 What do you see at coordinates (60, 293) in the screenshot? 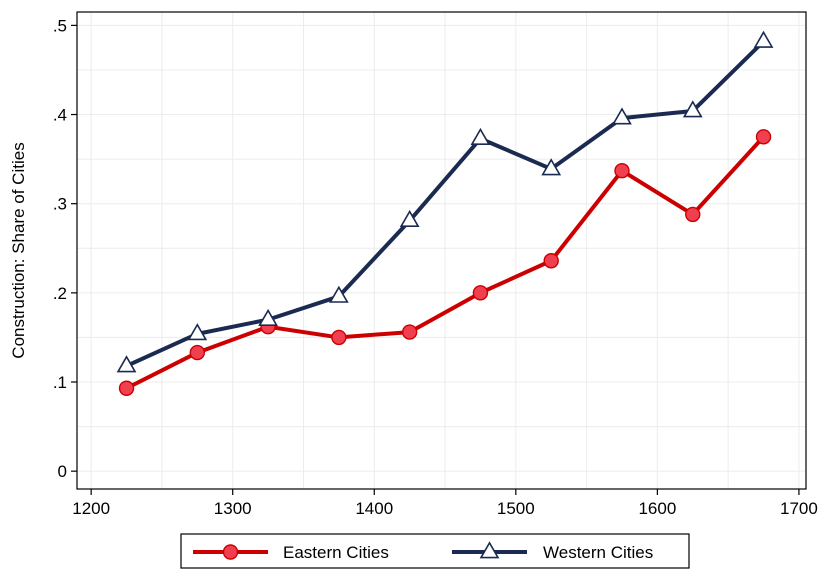
I see `y-tick-label: .2` at bounding box center [60, 293].